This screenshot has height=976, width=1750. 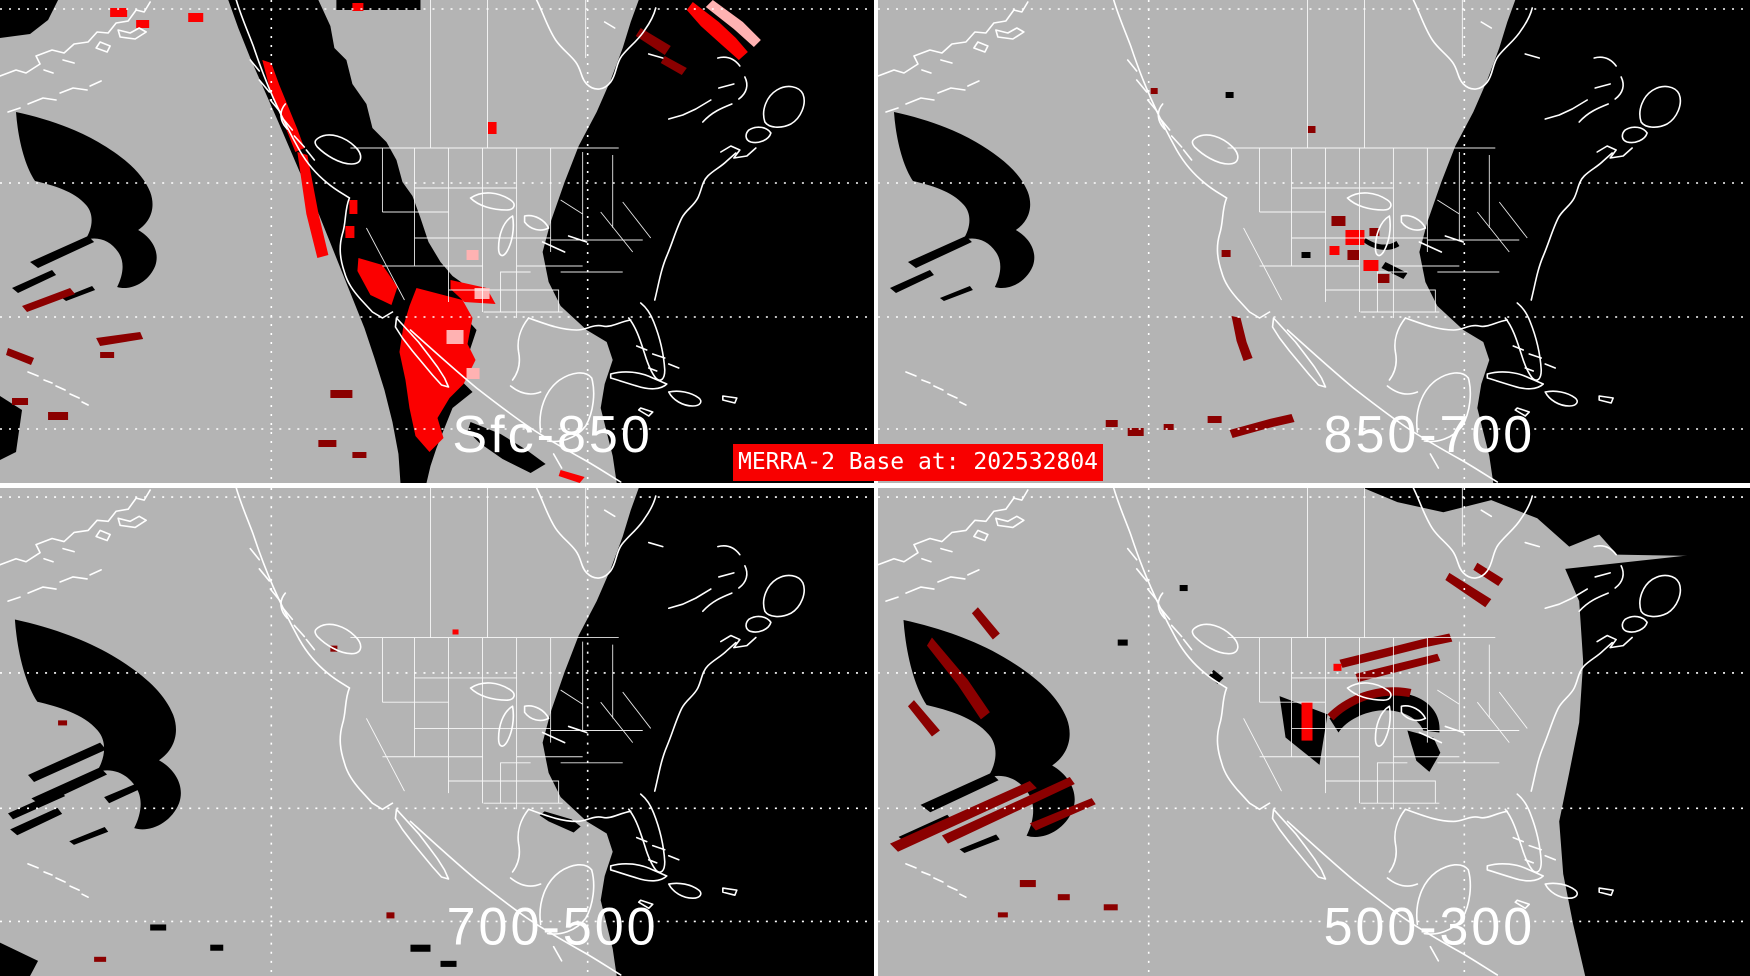 What do you see at coordinates (1654, 762) in the screenshot?
I see `missing-data-region-atlantic` at bounding box center [1654, 762].